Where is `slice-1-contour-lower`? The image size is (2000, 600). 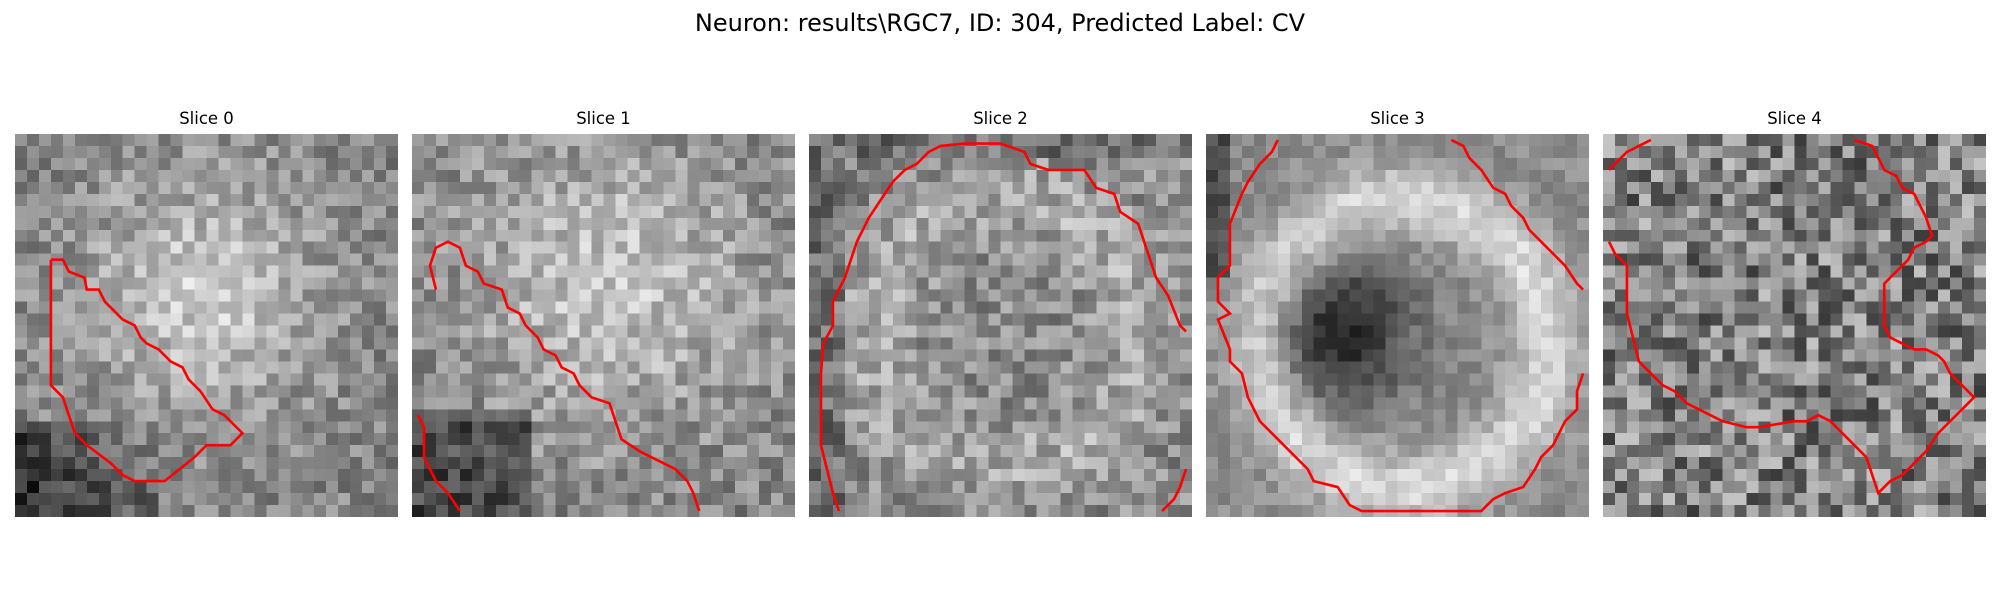 slice-1-contour-lower is located at coordinates (438, 463).